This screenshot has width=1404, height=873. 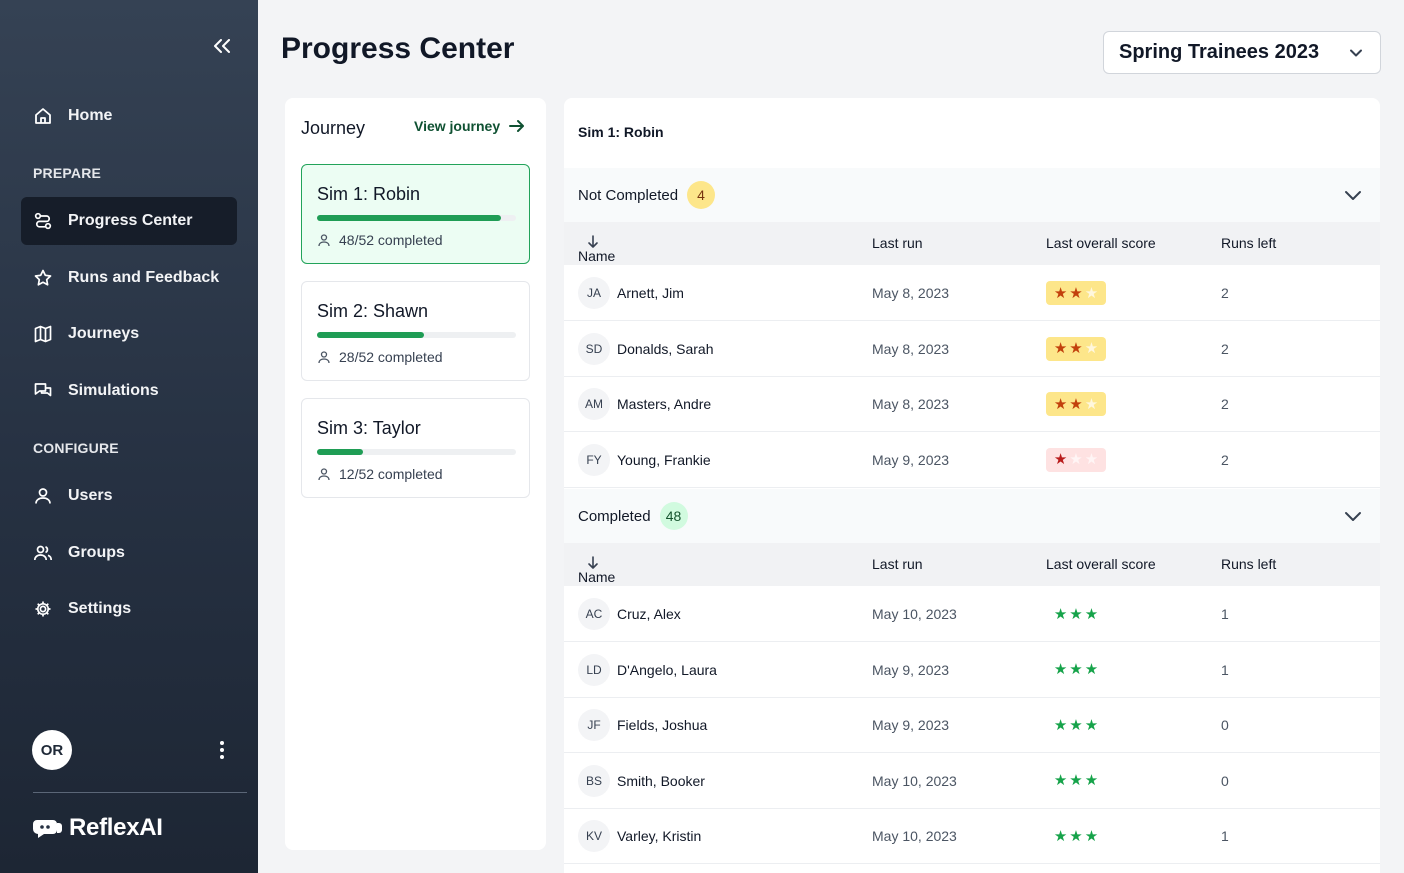 What do you see at coordinates (972, 670) in the screenshot?
I see `table-row: LD D'Angelo, Laura May 9, 2023 ★ ★ ★ 1` at bounding box center [972, 670].